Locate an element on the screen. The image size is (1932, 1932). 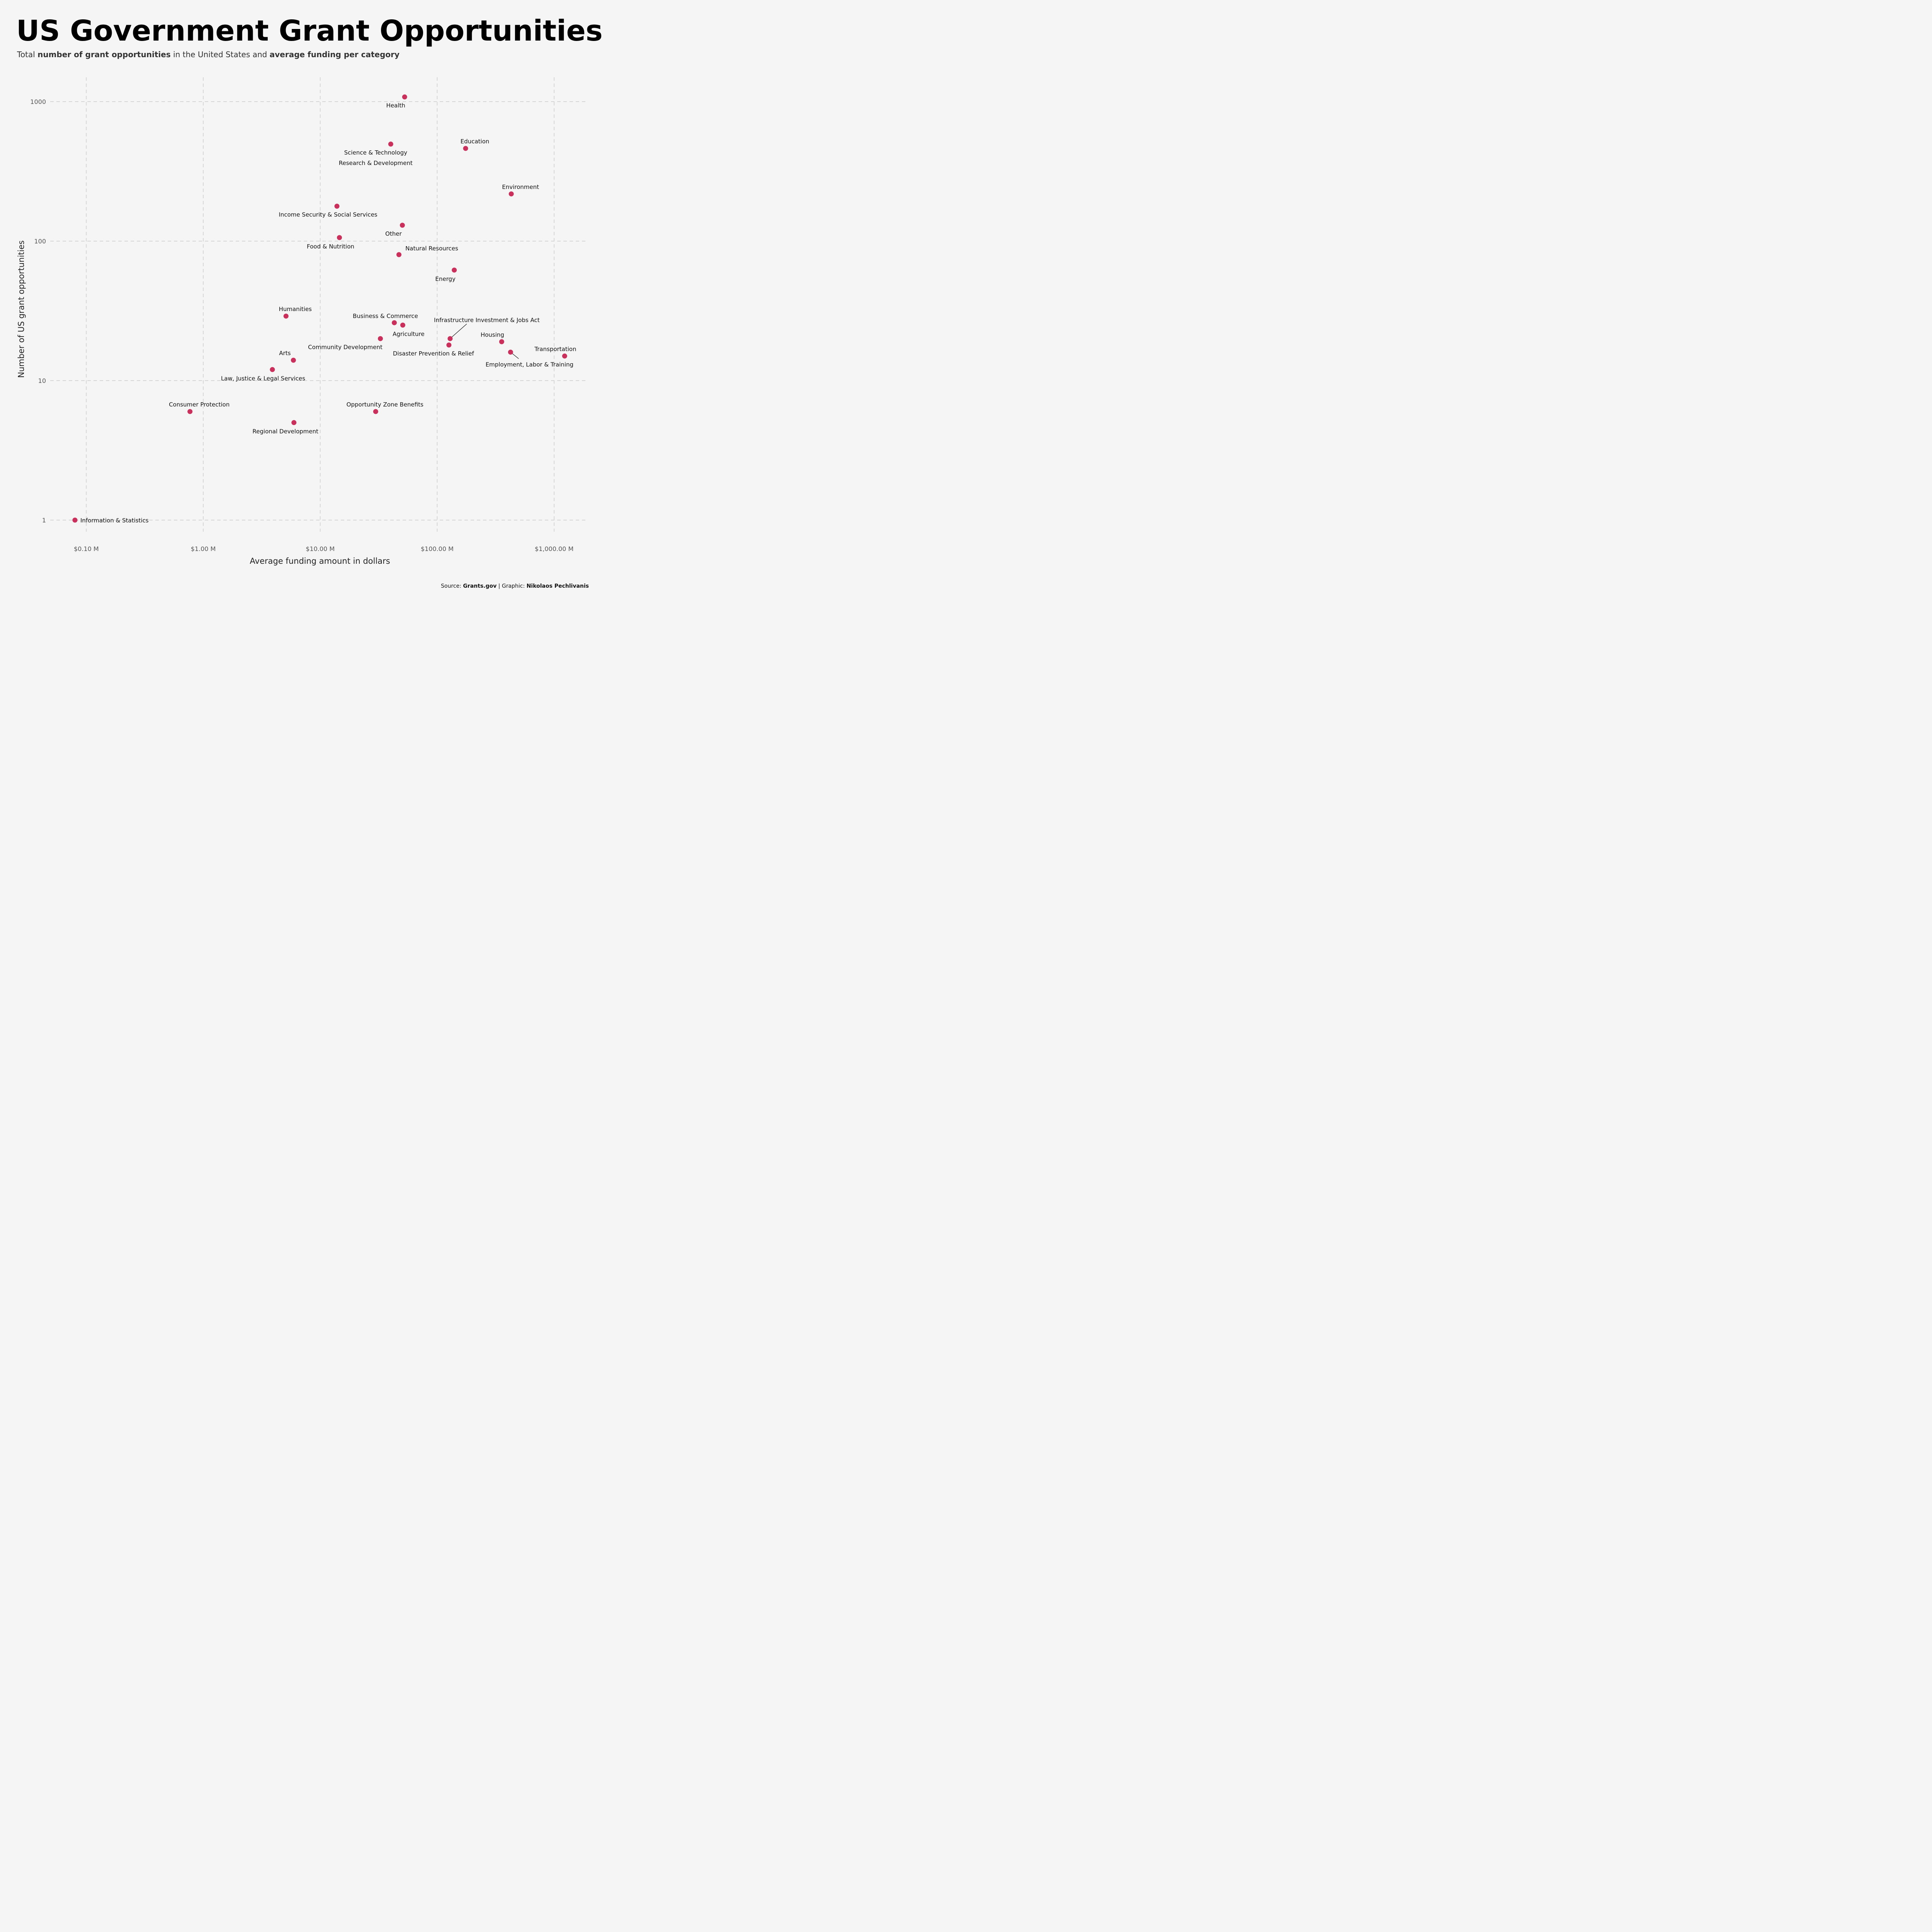
data-label: Information & Statistics is located at coordinates (114, 521).